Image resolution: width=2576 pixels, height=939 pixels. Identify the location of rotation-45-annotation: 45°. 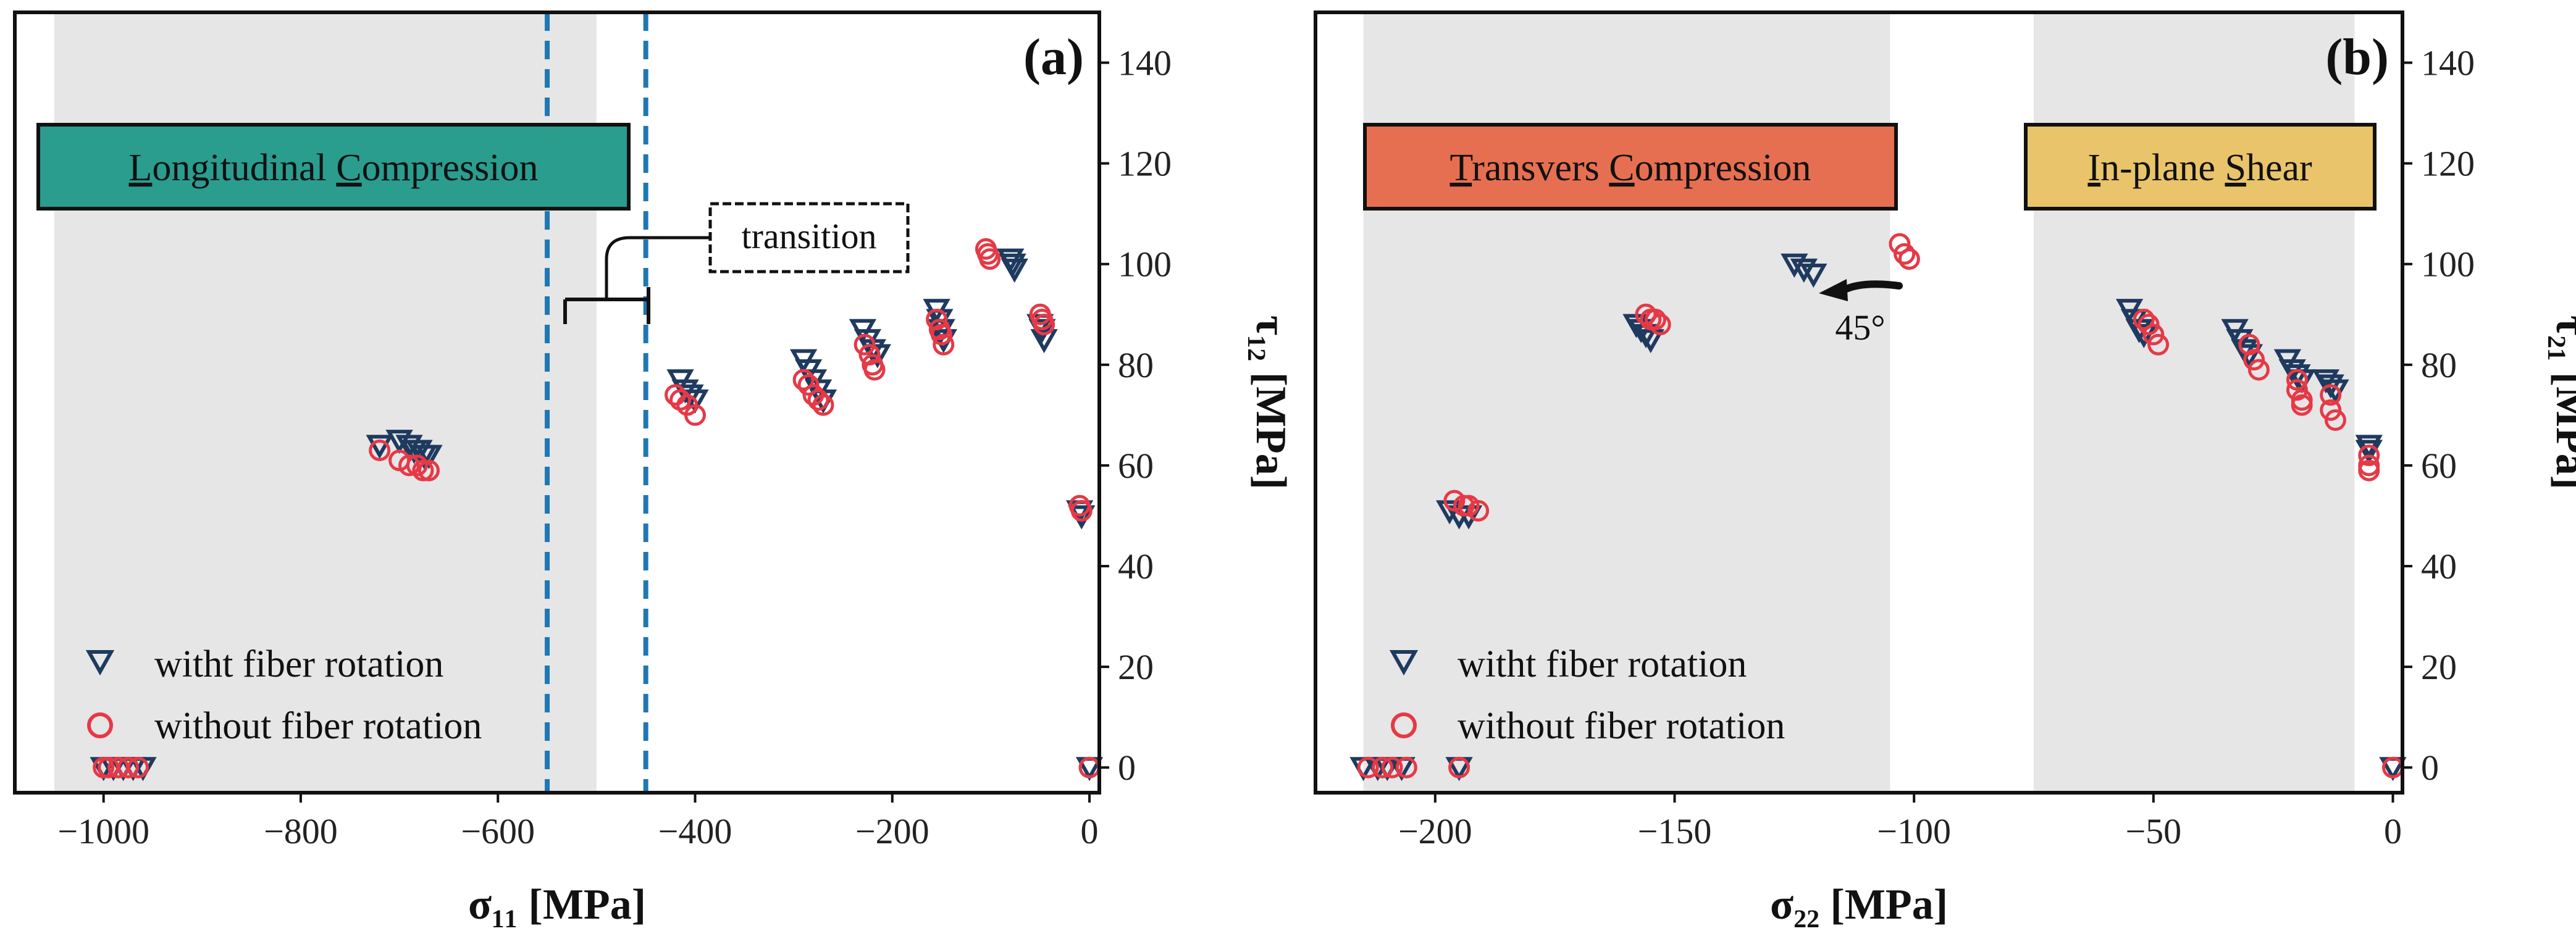
(1861, 313).